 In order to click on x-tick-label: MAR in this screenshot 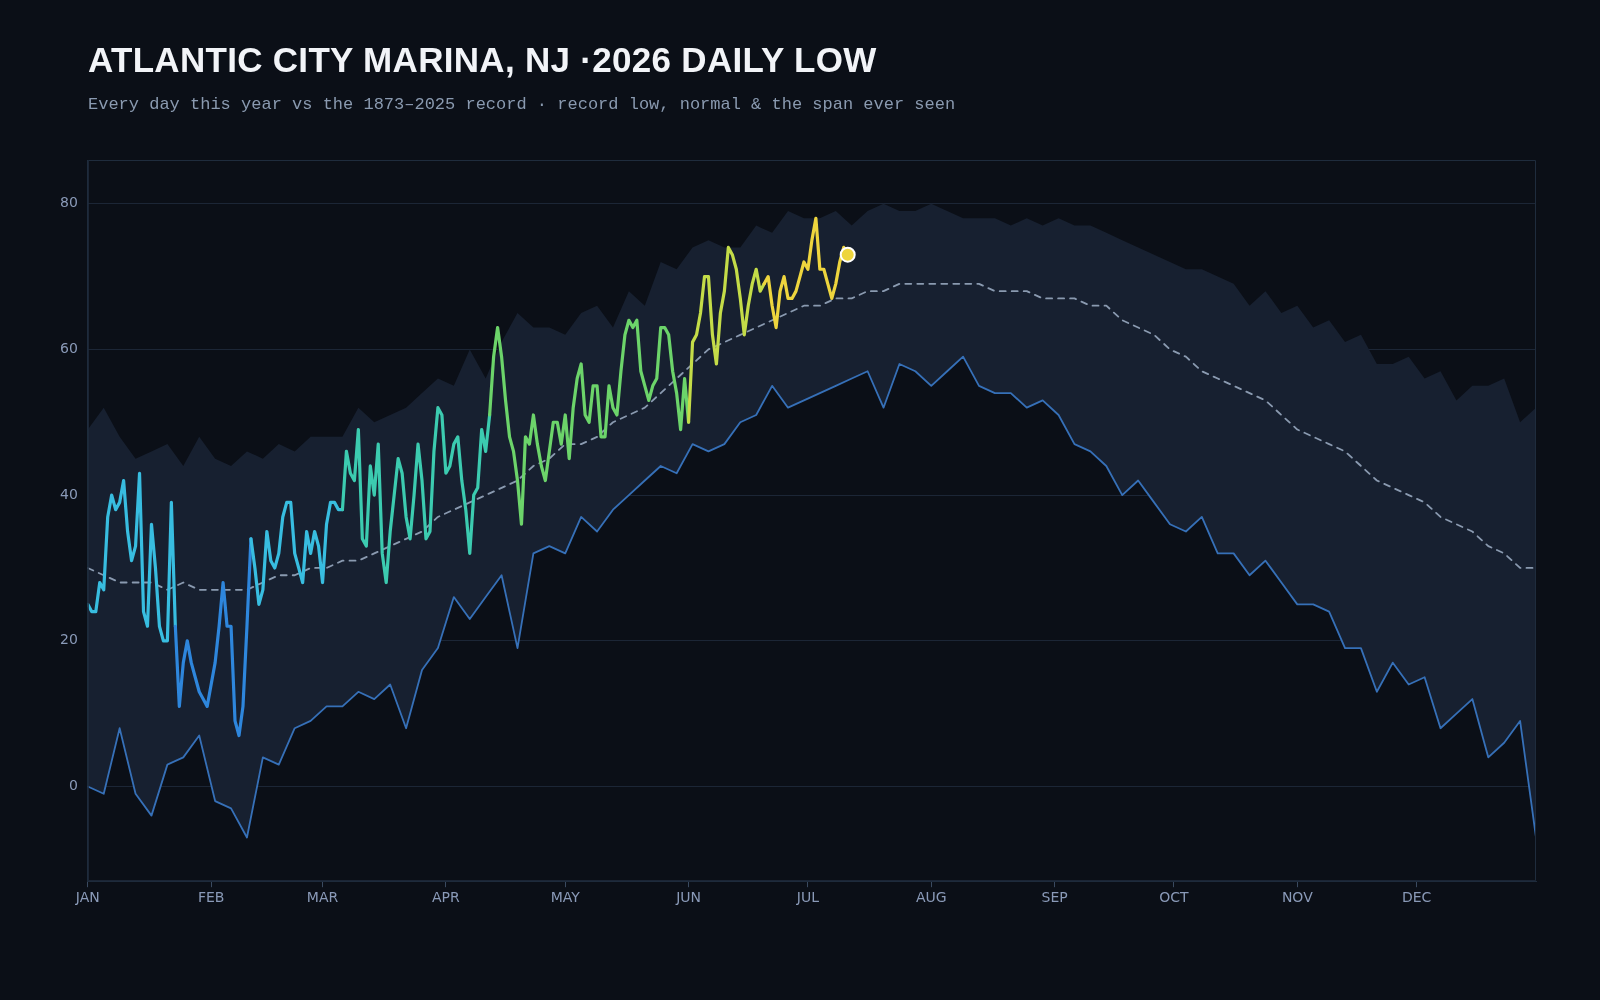, I will do `click(322, 897)`.